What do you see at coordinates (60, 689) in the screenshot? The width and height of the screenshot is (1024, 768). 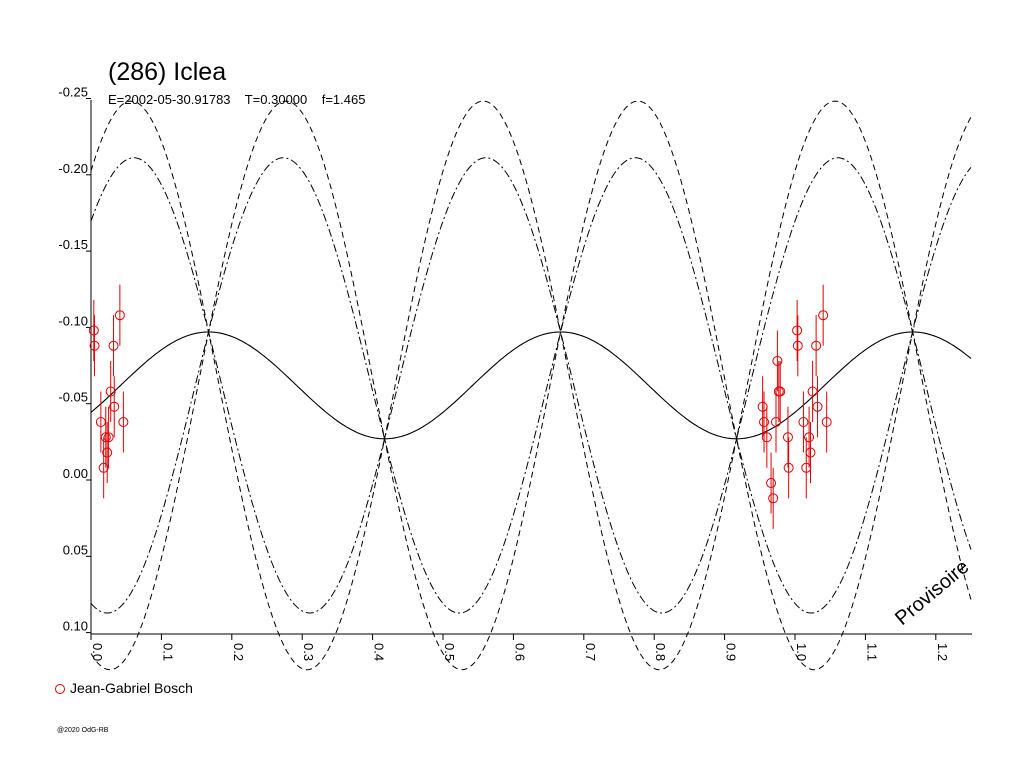 I see `legend-marker-icon` at bounding box center [60, 689].